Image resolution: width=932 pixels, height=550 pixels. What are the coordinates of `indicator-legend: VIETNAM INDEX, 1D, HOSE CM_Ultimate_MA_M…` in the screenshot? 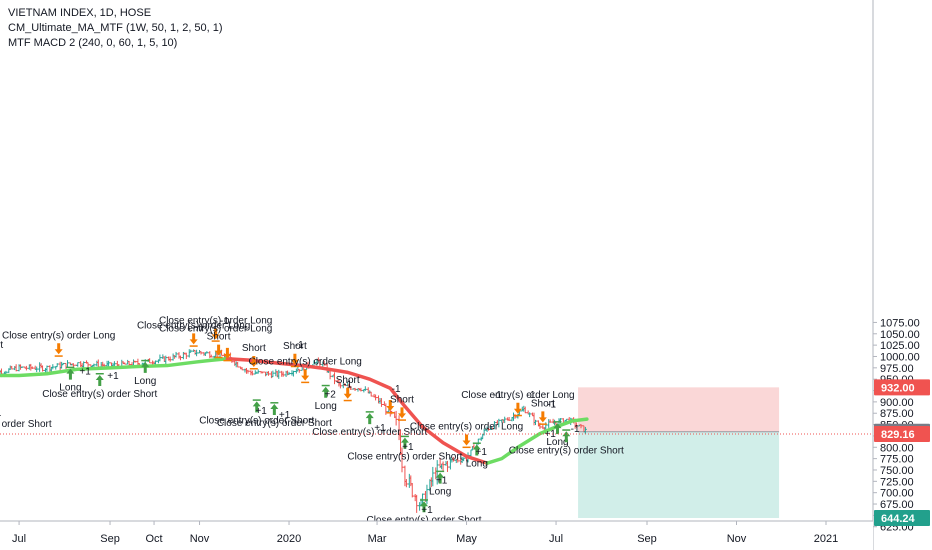 It's located at (115, 28).